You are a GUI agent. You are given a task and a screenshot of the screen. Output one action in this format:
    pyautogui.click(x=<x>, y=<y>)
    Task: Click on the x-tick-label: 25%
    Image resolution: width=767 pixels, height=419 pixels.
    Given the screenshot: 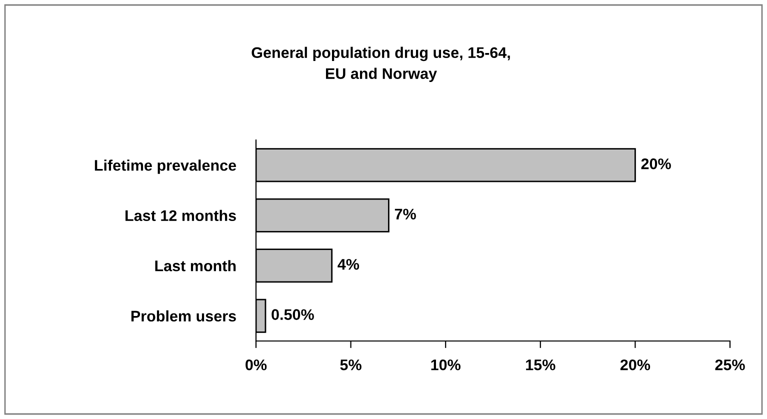 What is the action you would take?
    pyautogui.click(x=730, y=364)
    